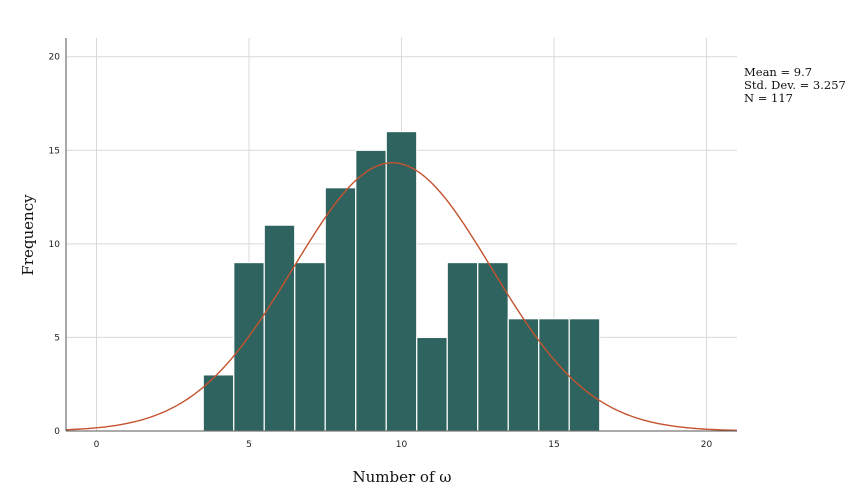 This screenshot has width=850, height=500. What do you see at coordinates (707, 445) in the screenshot?
I see `x-tick-label: 20` at bounding box center [707, 445].